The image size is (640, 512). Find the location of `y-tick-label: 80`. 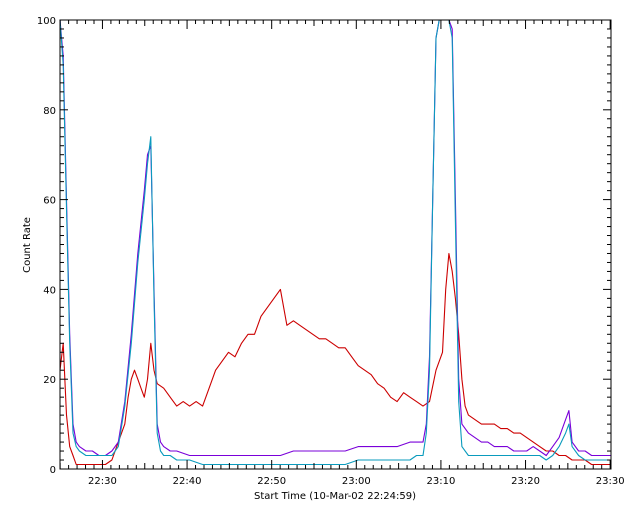

y-tick-label: 80 is located at coordinates (49, 111).